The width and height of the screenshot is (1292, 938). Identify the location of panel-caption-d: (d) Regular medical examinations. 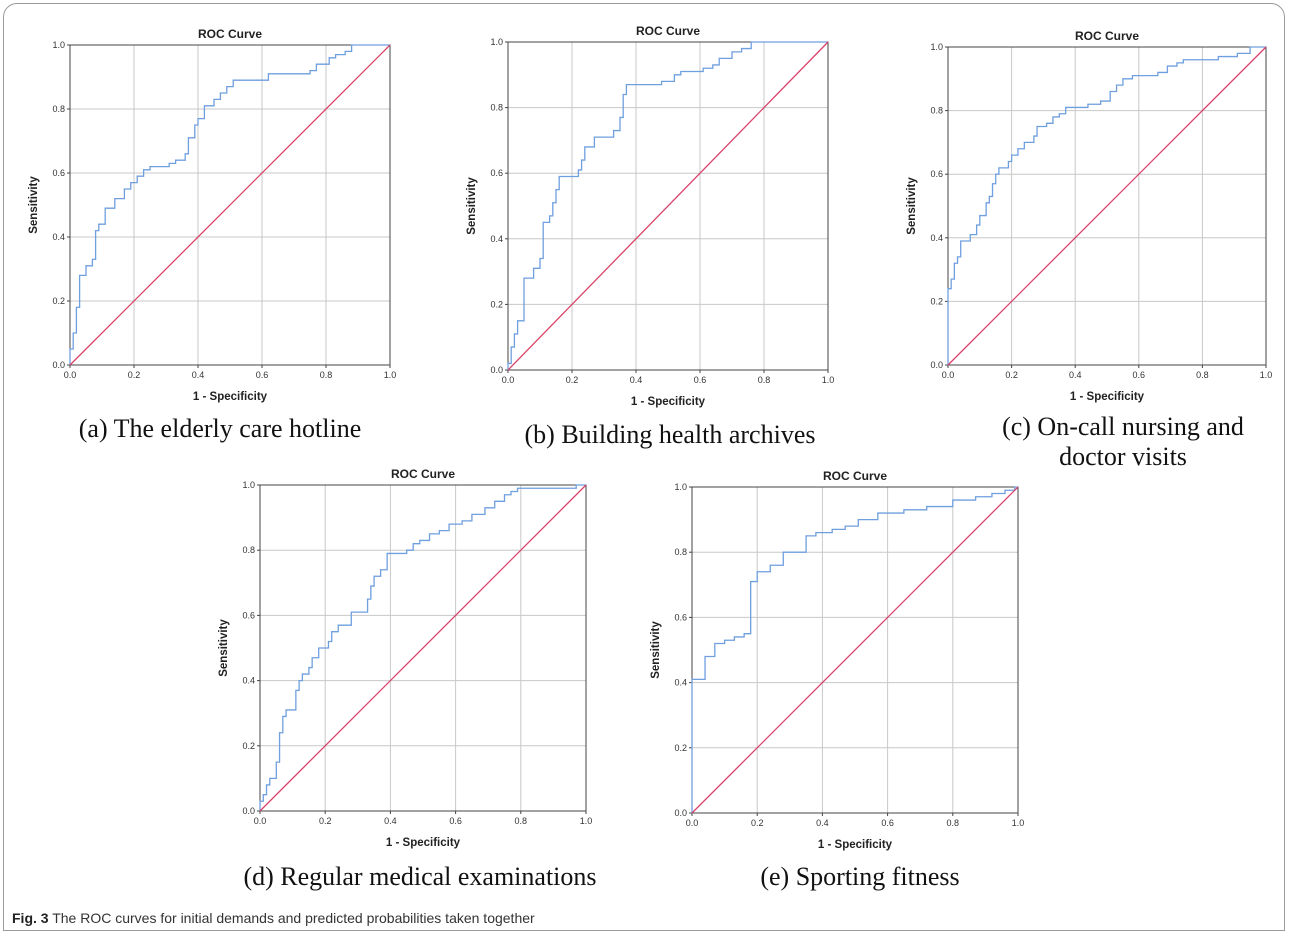
(420, 876).